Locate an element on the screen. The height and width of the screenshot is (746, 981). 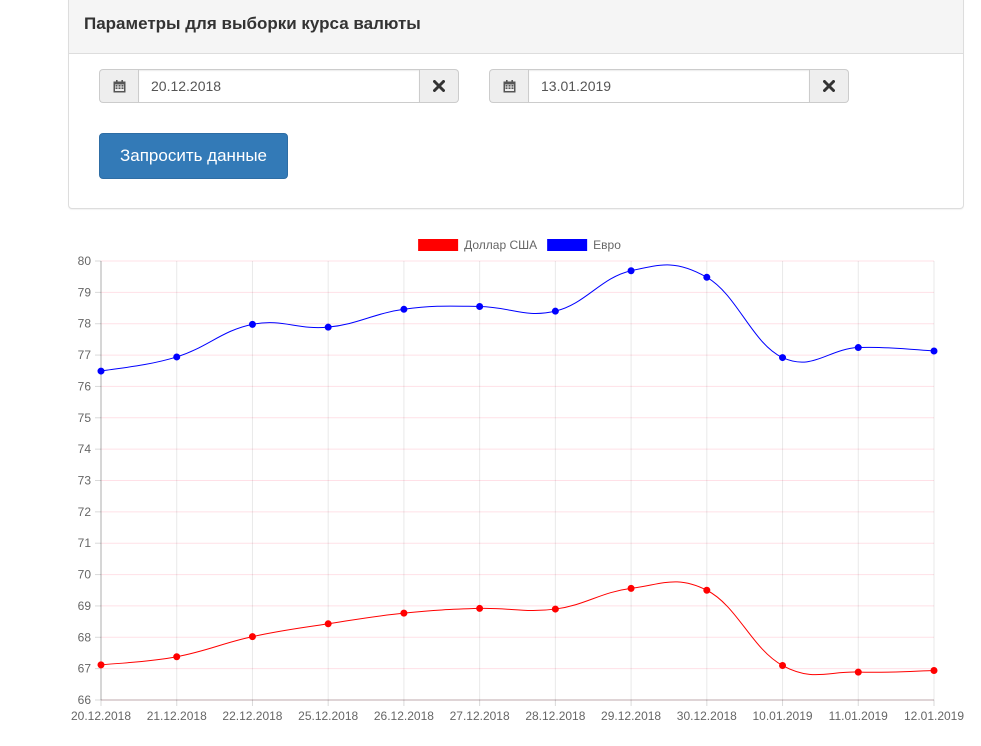
date-to-calendar-button is located at coordinates (508, 86).